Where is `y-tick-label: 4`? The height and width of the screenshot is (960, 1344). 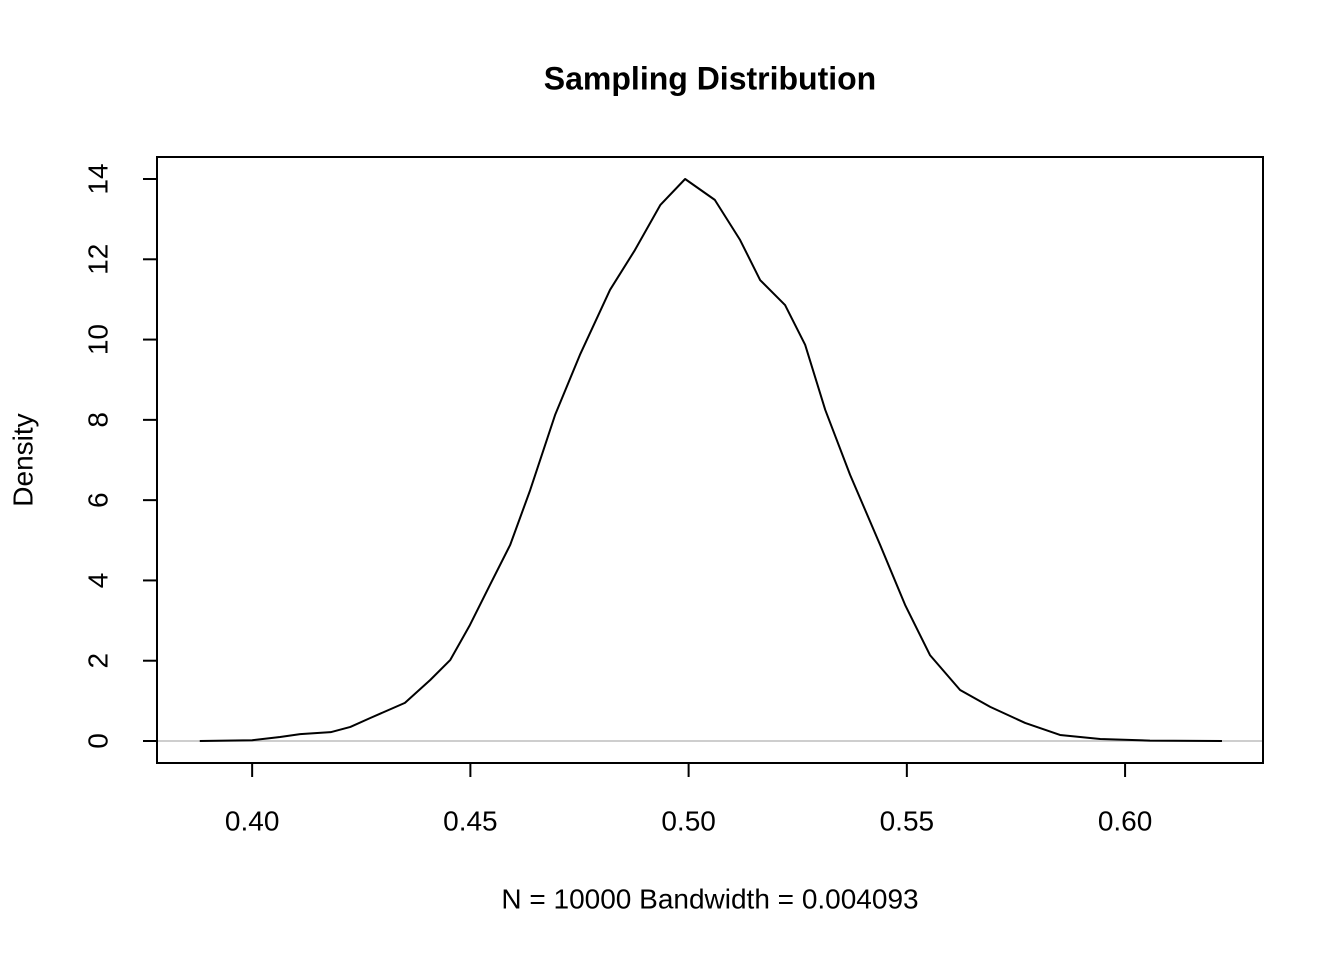 y-tick-label: 4 is located at coordinates (97, 581).